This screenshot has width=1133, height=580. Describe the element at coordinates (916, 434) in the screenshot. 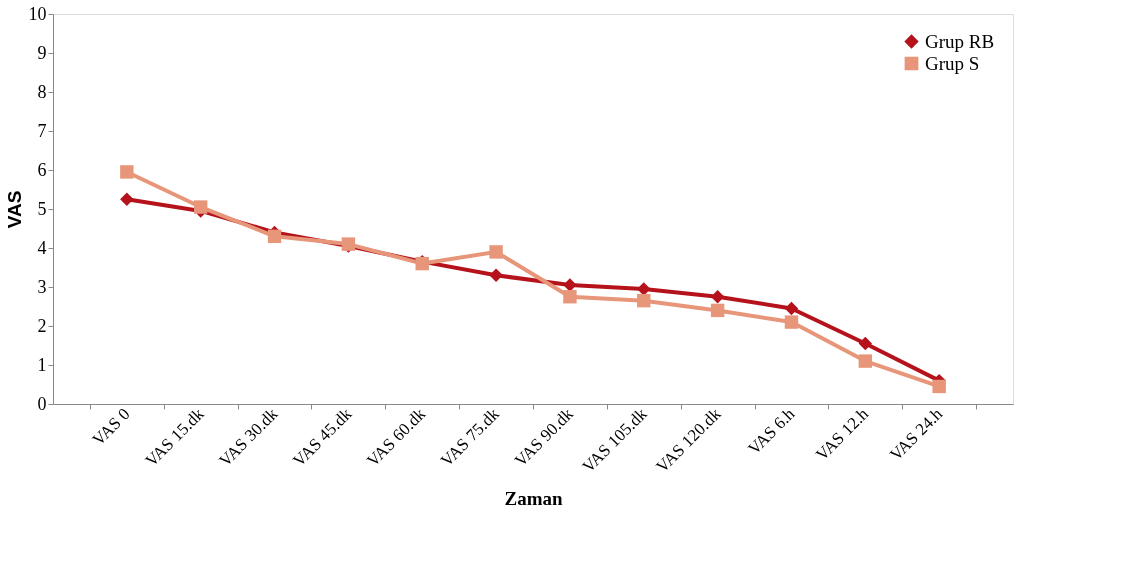

I see `x-tick-label: VAS 24.h` at that location.